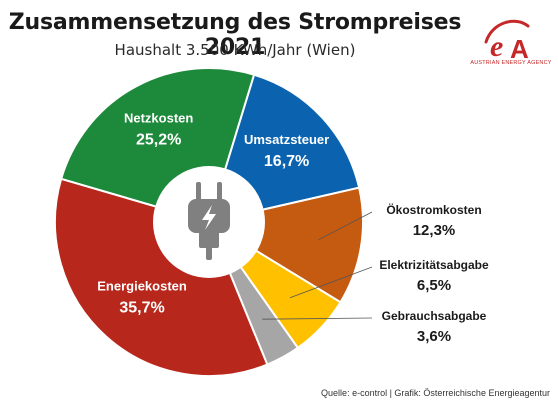  What do you see at coordinates (142, 285) in the screenshot?
I see `slice-category-label: Energiekosten` at bounding box center [142, 285].